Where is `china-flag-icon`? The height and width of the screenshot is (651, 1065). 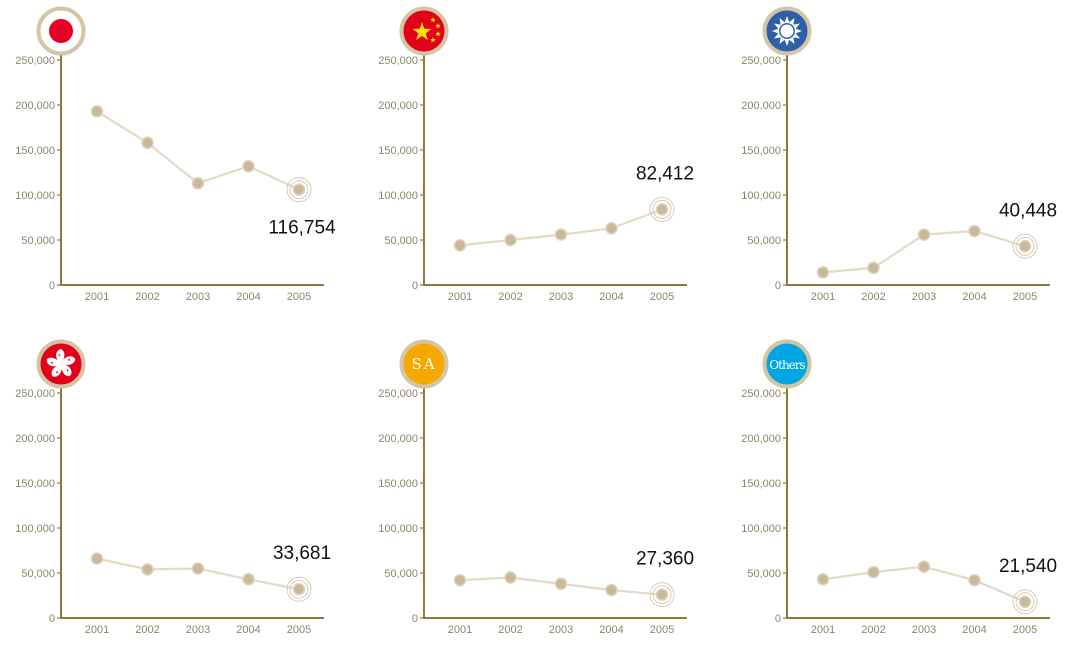 china-flag-icon is located at coordinates (424, 31).